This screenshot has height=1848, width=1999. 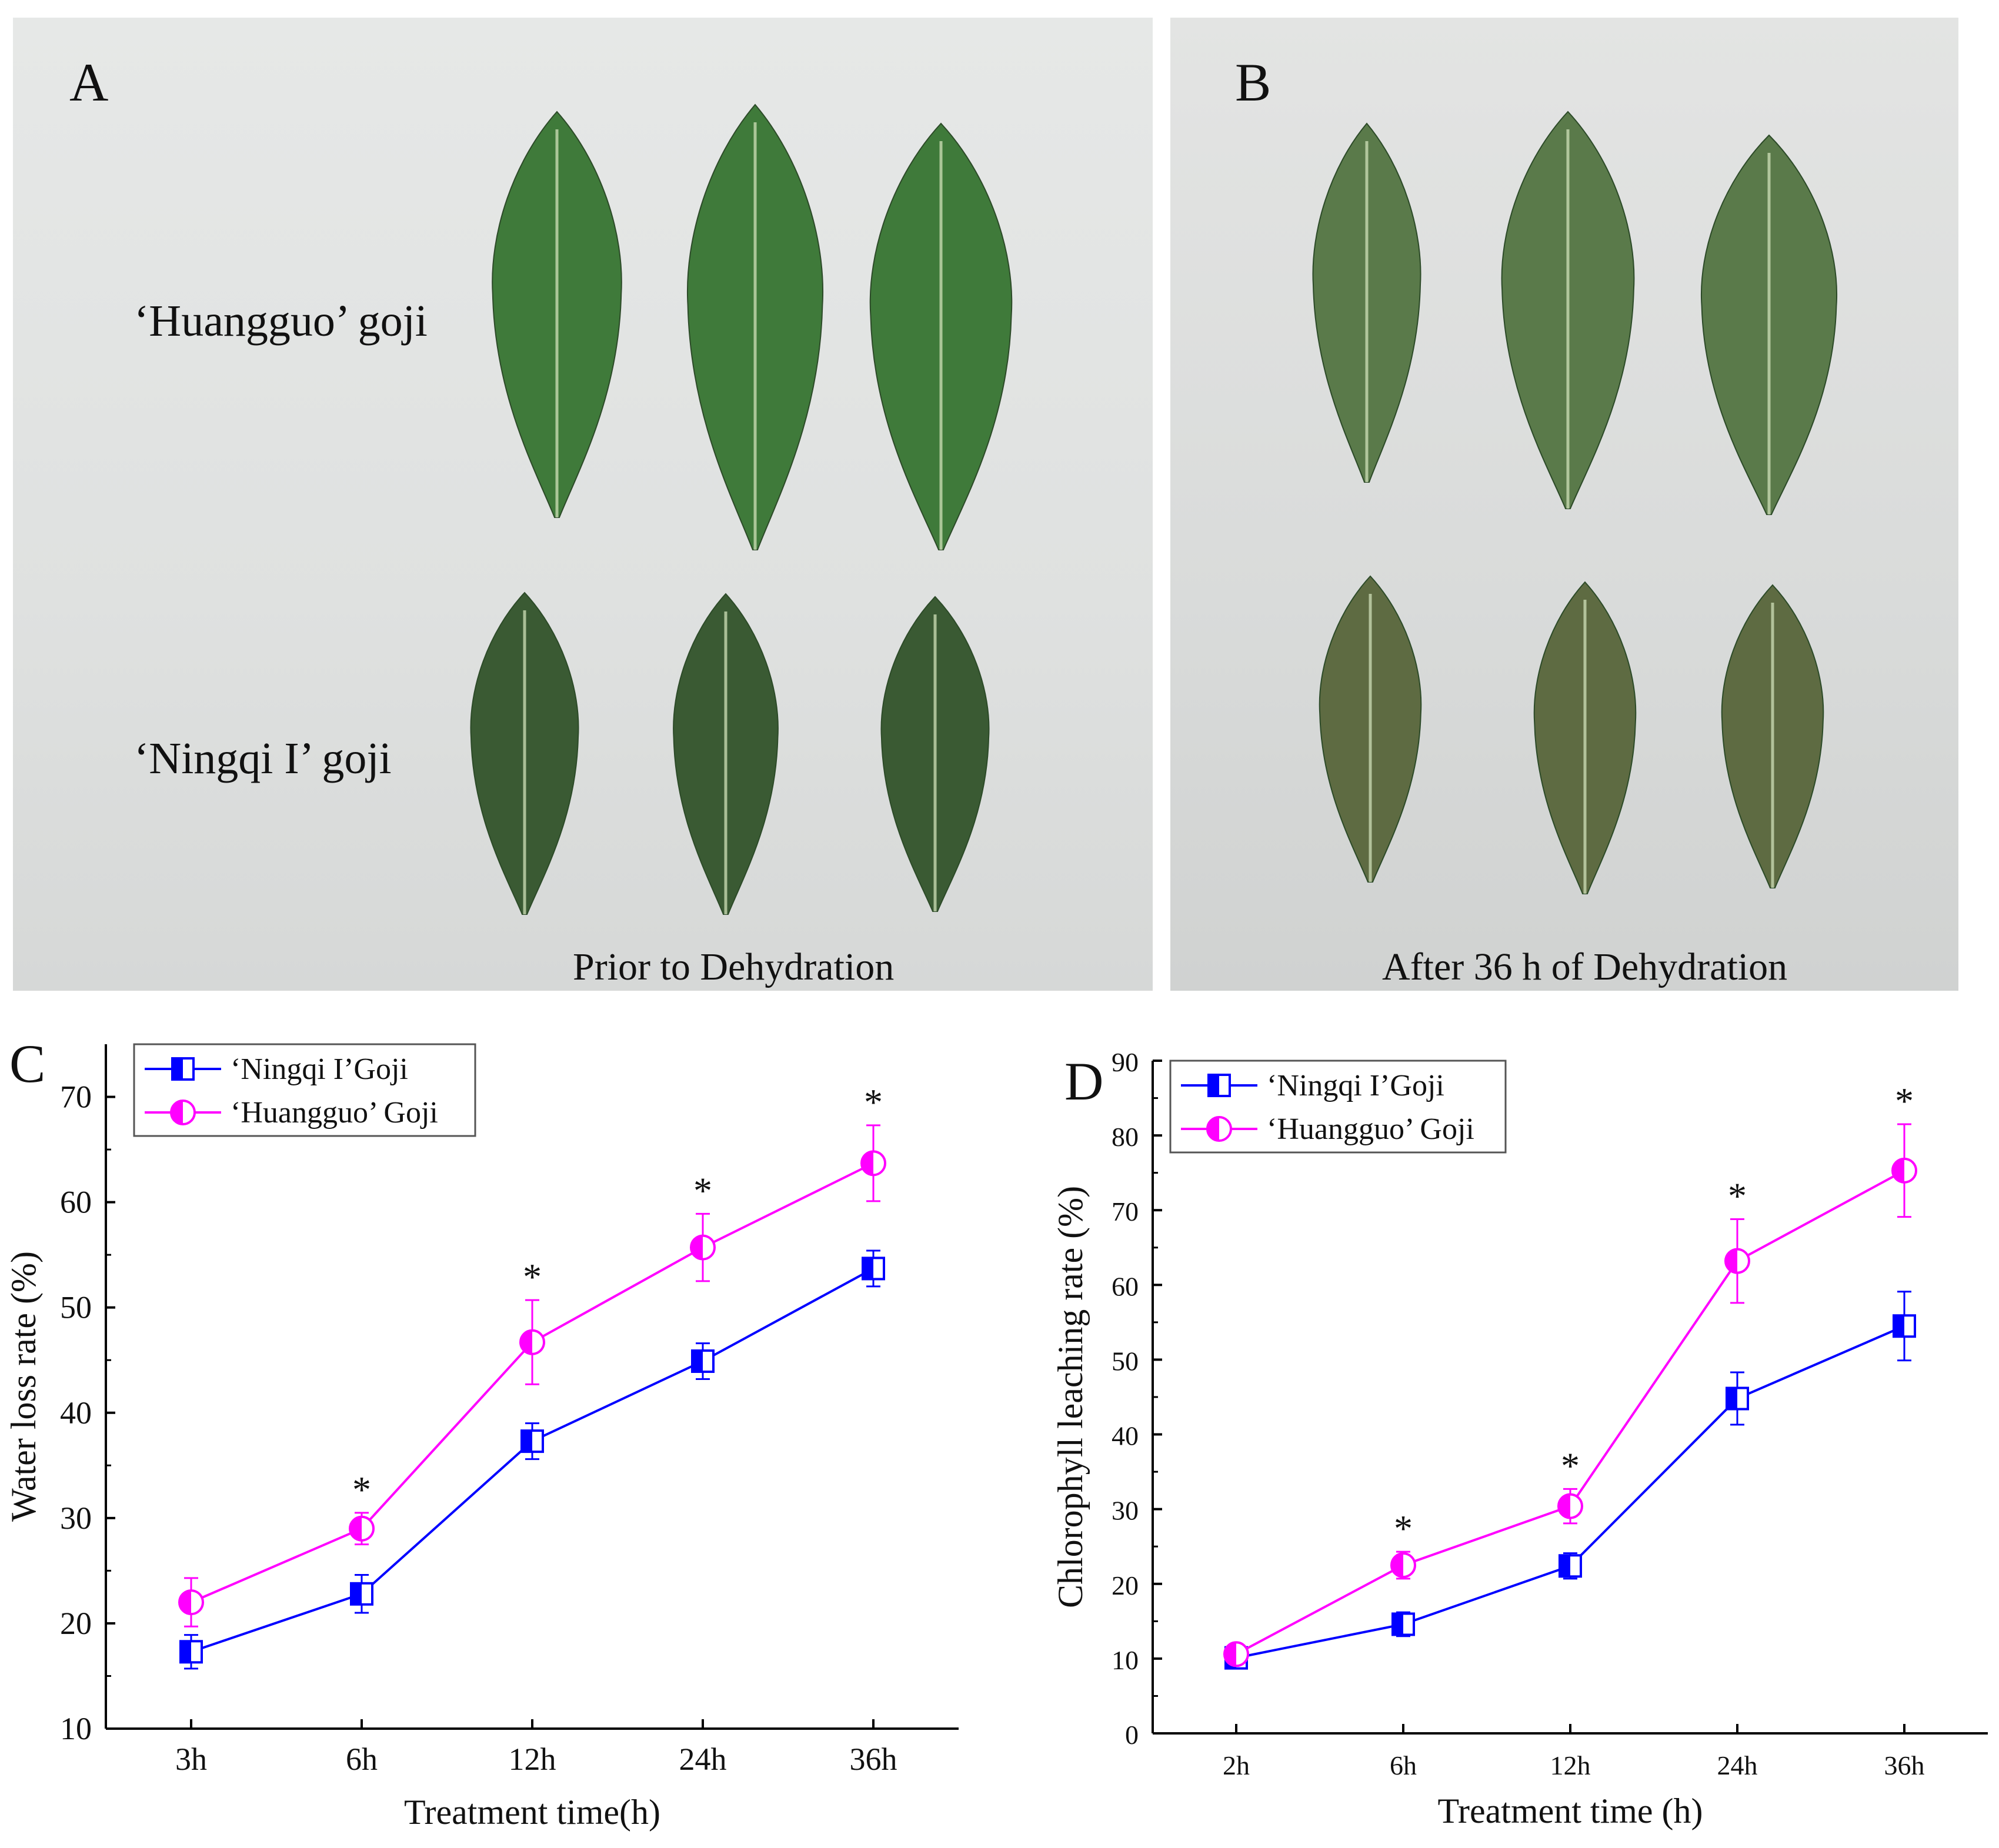 What do you see at coordinates (532, 1812) in the screenshot?
I see `x-axis-label: Treatment time(h)` at bounding box center [532, 1812].